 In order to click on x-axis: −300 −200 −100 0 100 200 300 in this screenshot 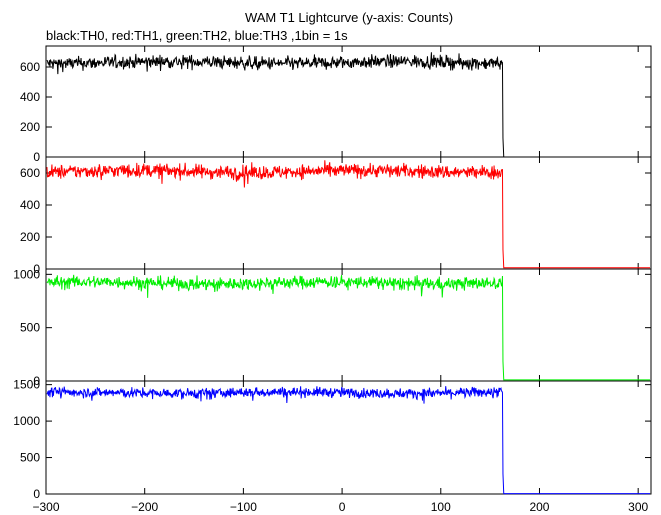, I will do `click(340, 507)`.